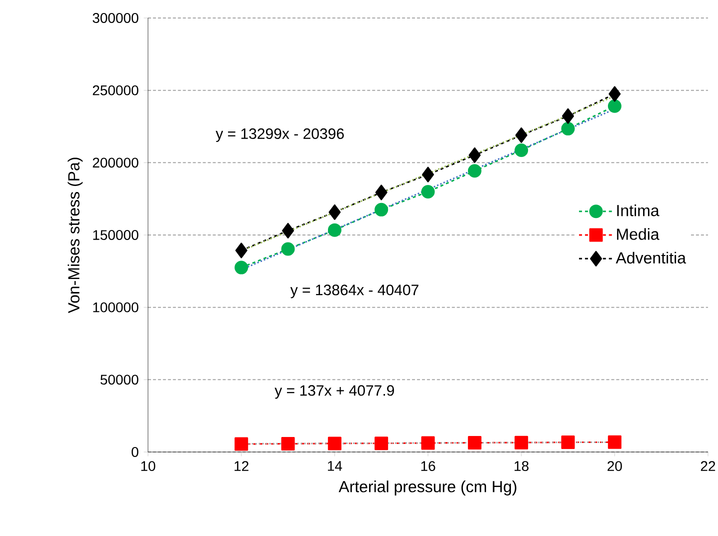 The width and height of the screenshot is (718, 536). I want to click on x-tick-label: 10, so click(148, 466).